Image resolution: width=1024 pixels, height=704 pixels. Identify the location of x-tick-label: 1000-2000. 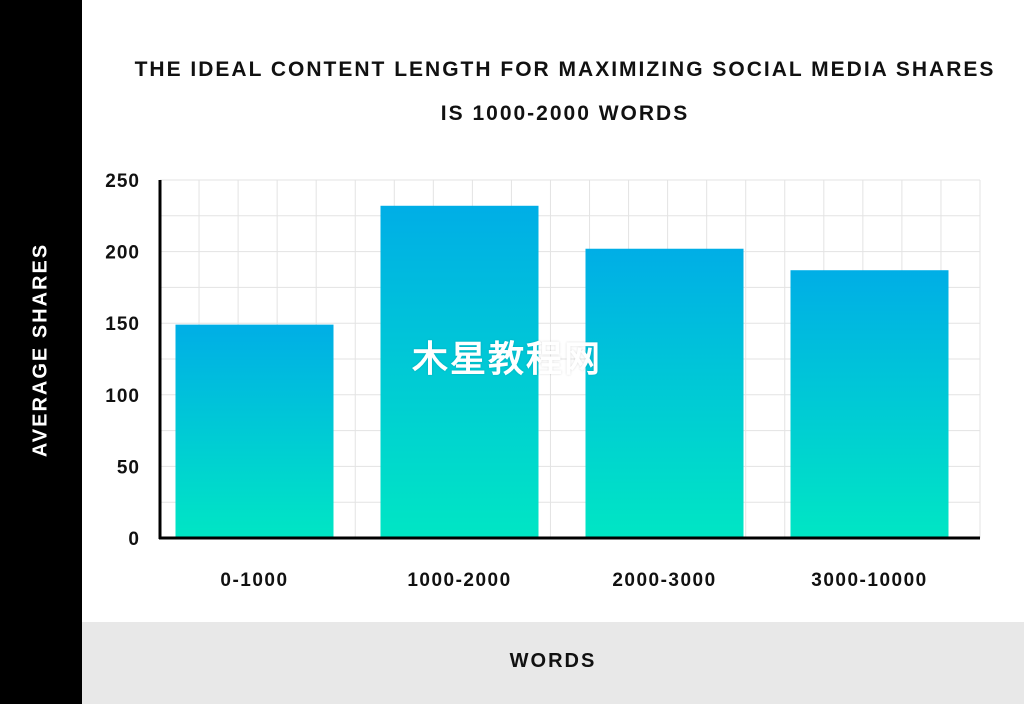
(459, 580).